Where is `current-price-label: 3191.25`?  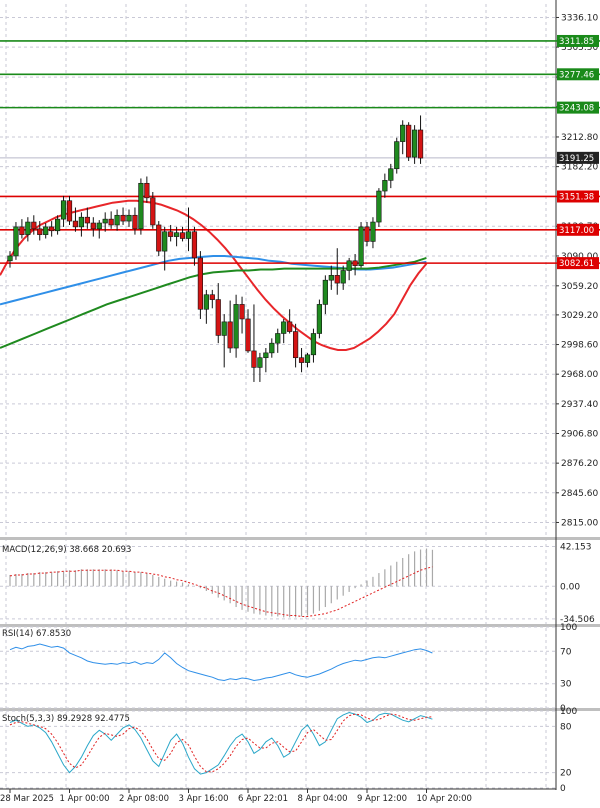
current-price-label: 3191.25 is located at coordinates (576, 159).